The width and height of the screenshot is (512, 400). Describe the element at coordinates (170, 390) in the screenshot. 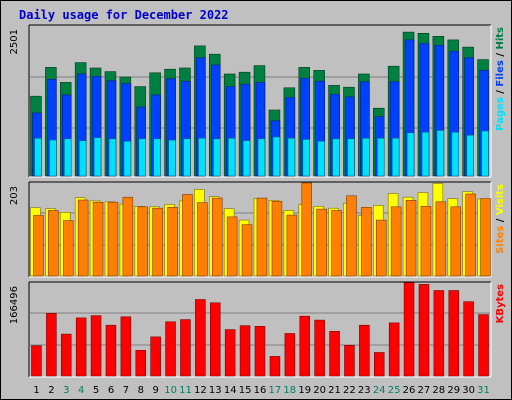

I see `day-label-10: 10` at that location.